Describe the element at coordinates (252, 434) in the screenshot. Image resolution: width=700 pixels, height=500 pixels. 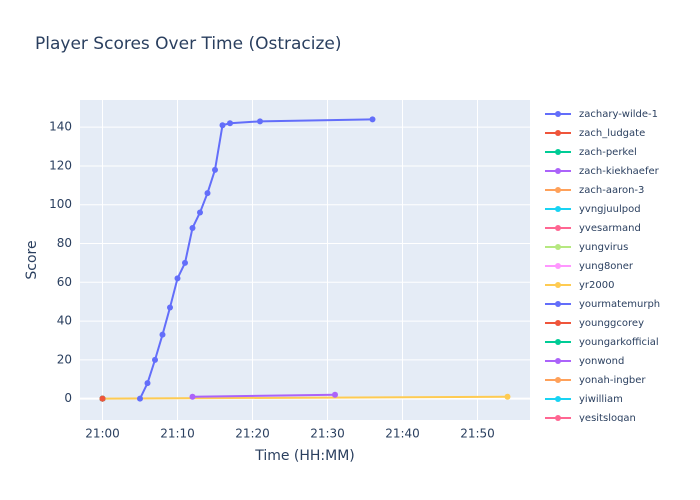
I see `x-tick-label: 21:20` at that location.